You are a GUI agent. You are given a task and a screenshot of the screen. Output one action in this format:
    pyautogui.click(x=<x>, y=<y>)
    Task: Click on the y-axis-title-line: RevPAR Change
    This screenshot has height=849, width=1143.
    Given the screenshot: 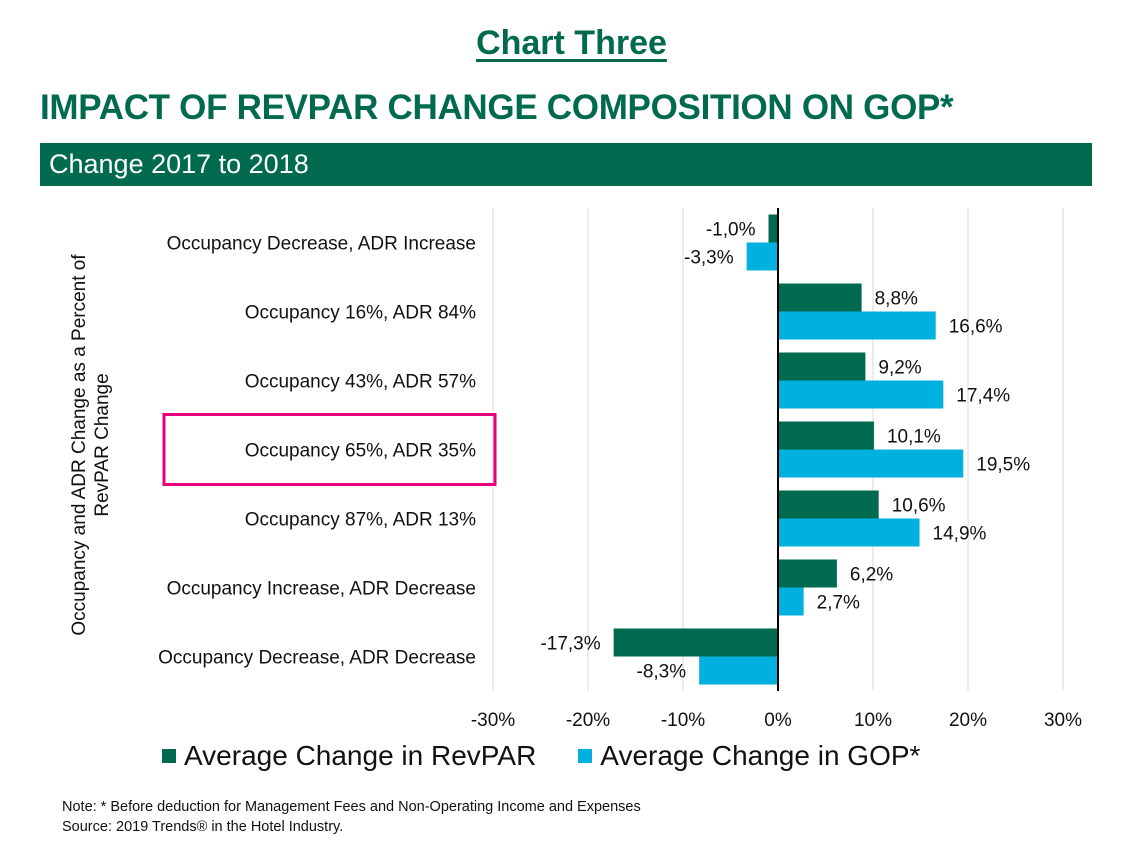 What is the action you would take?
    pyautogui.click(x=102, y=444)
    